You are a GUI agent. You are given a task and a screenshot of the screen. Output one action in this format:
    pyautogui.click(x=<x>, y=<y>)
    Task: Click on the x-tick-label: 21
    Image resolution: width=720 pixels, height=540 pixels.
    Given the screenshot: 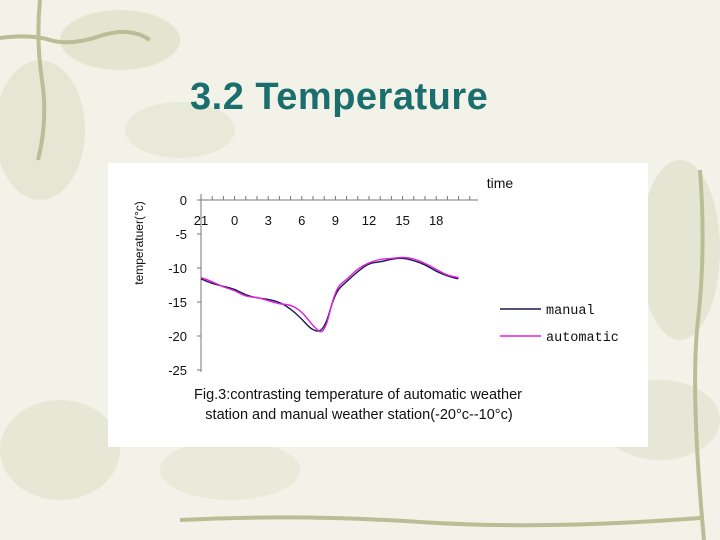 What is the action you would take?
    pyautogui.click(x=201, y=220)
    